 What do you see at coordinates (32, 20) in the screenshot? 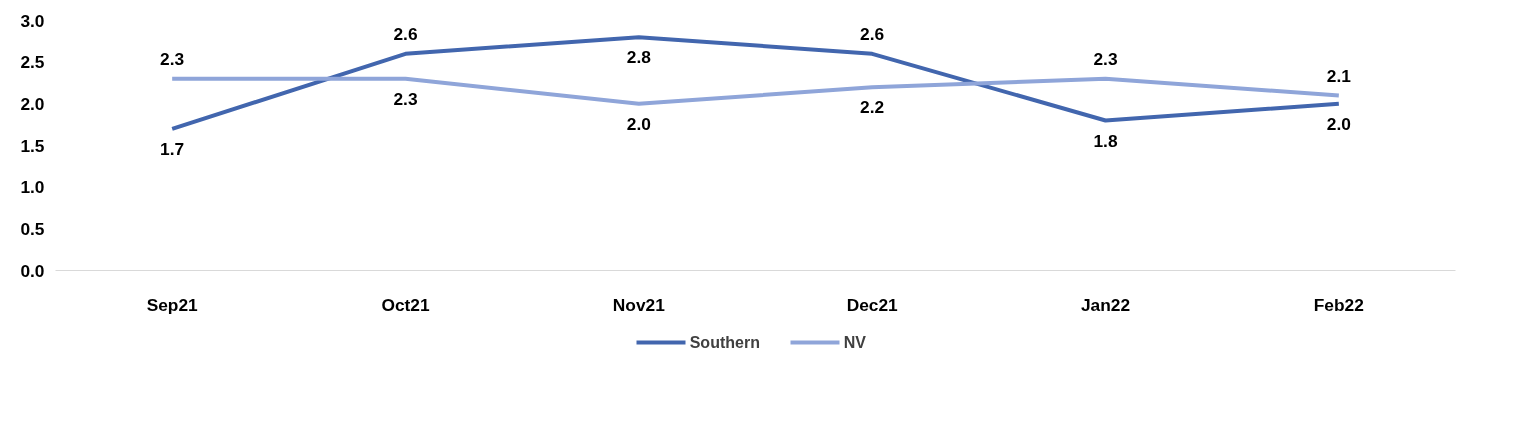
I see `y-tick-label: 3.0` at bounding box center [32, 20].